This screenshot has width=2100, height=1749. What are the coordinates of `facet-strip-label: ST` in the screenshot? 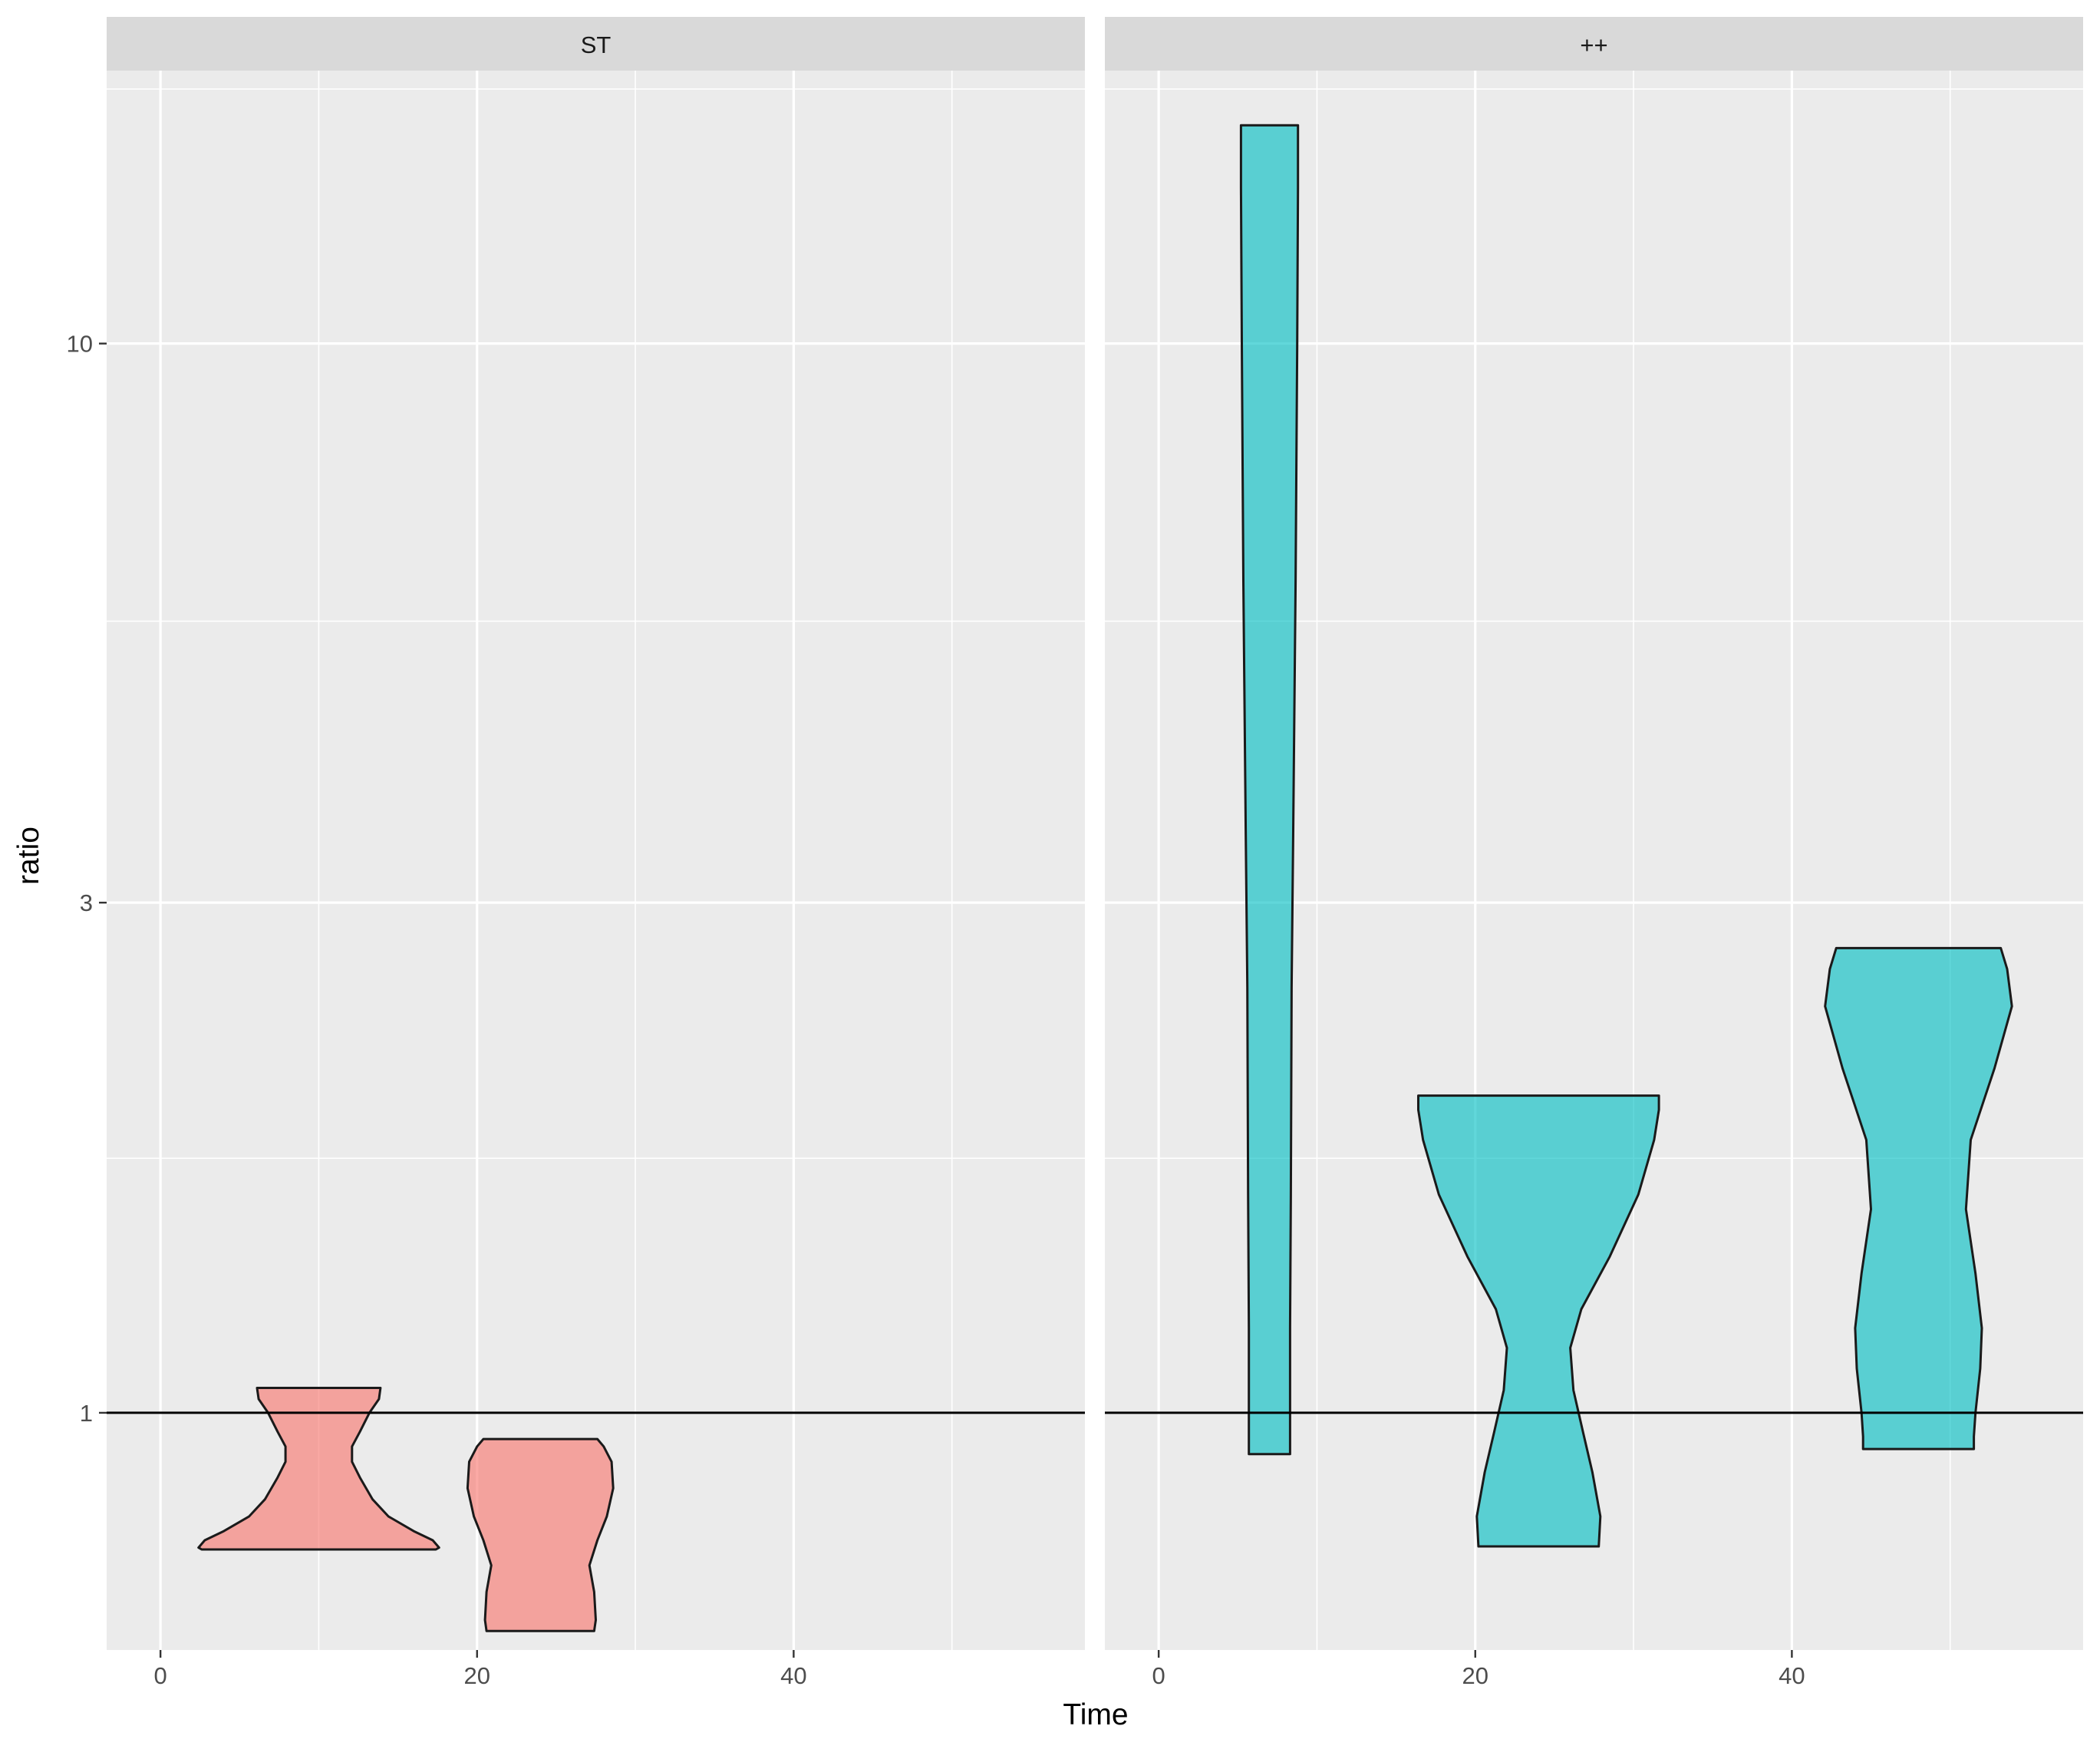 It's located at (596, 44).